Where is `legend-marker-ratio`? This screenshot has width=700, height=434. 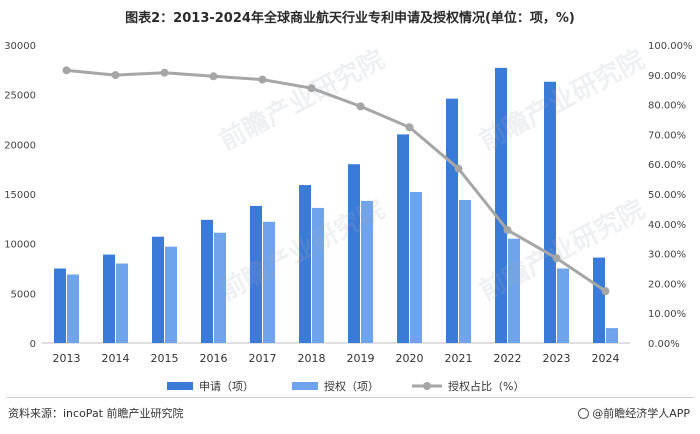
legend-marker-ratio is located at coordinates (427, 386).